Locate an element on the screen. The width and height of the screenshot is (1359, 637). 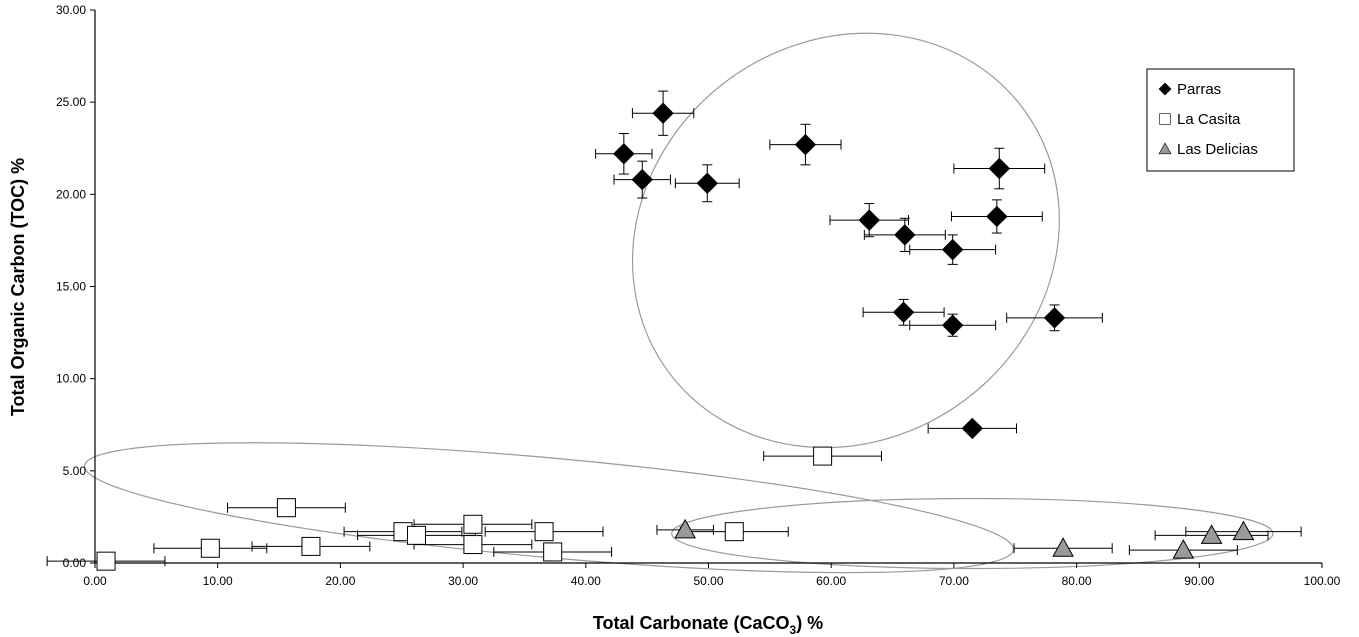
y-tick-label: 0.00 is located at coordinates (75, 563).